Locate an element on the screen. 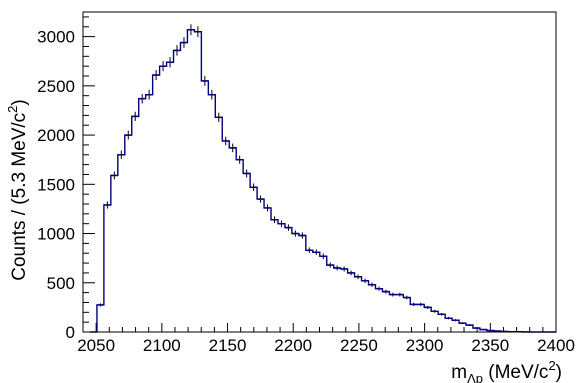  y-axis-label-main: Counts / (5.3 MeV/c is located at coordinates (19, 197).